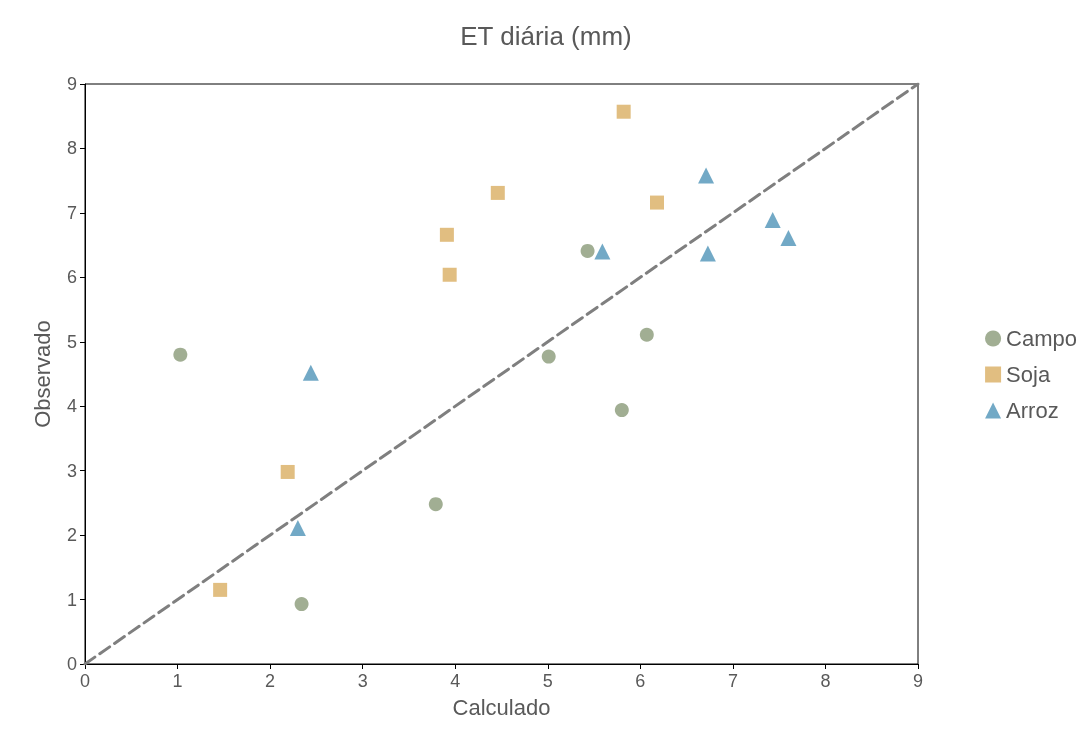 This screenshot has height=749, width=1092. I want to click on x-tick-label: 8, so click(825, 681).